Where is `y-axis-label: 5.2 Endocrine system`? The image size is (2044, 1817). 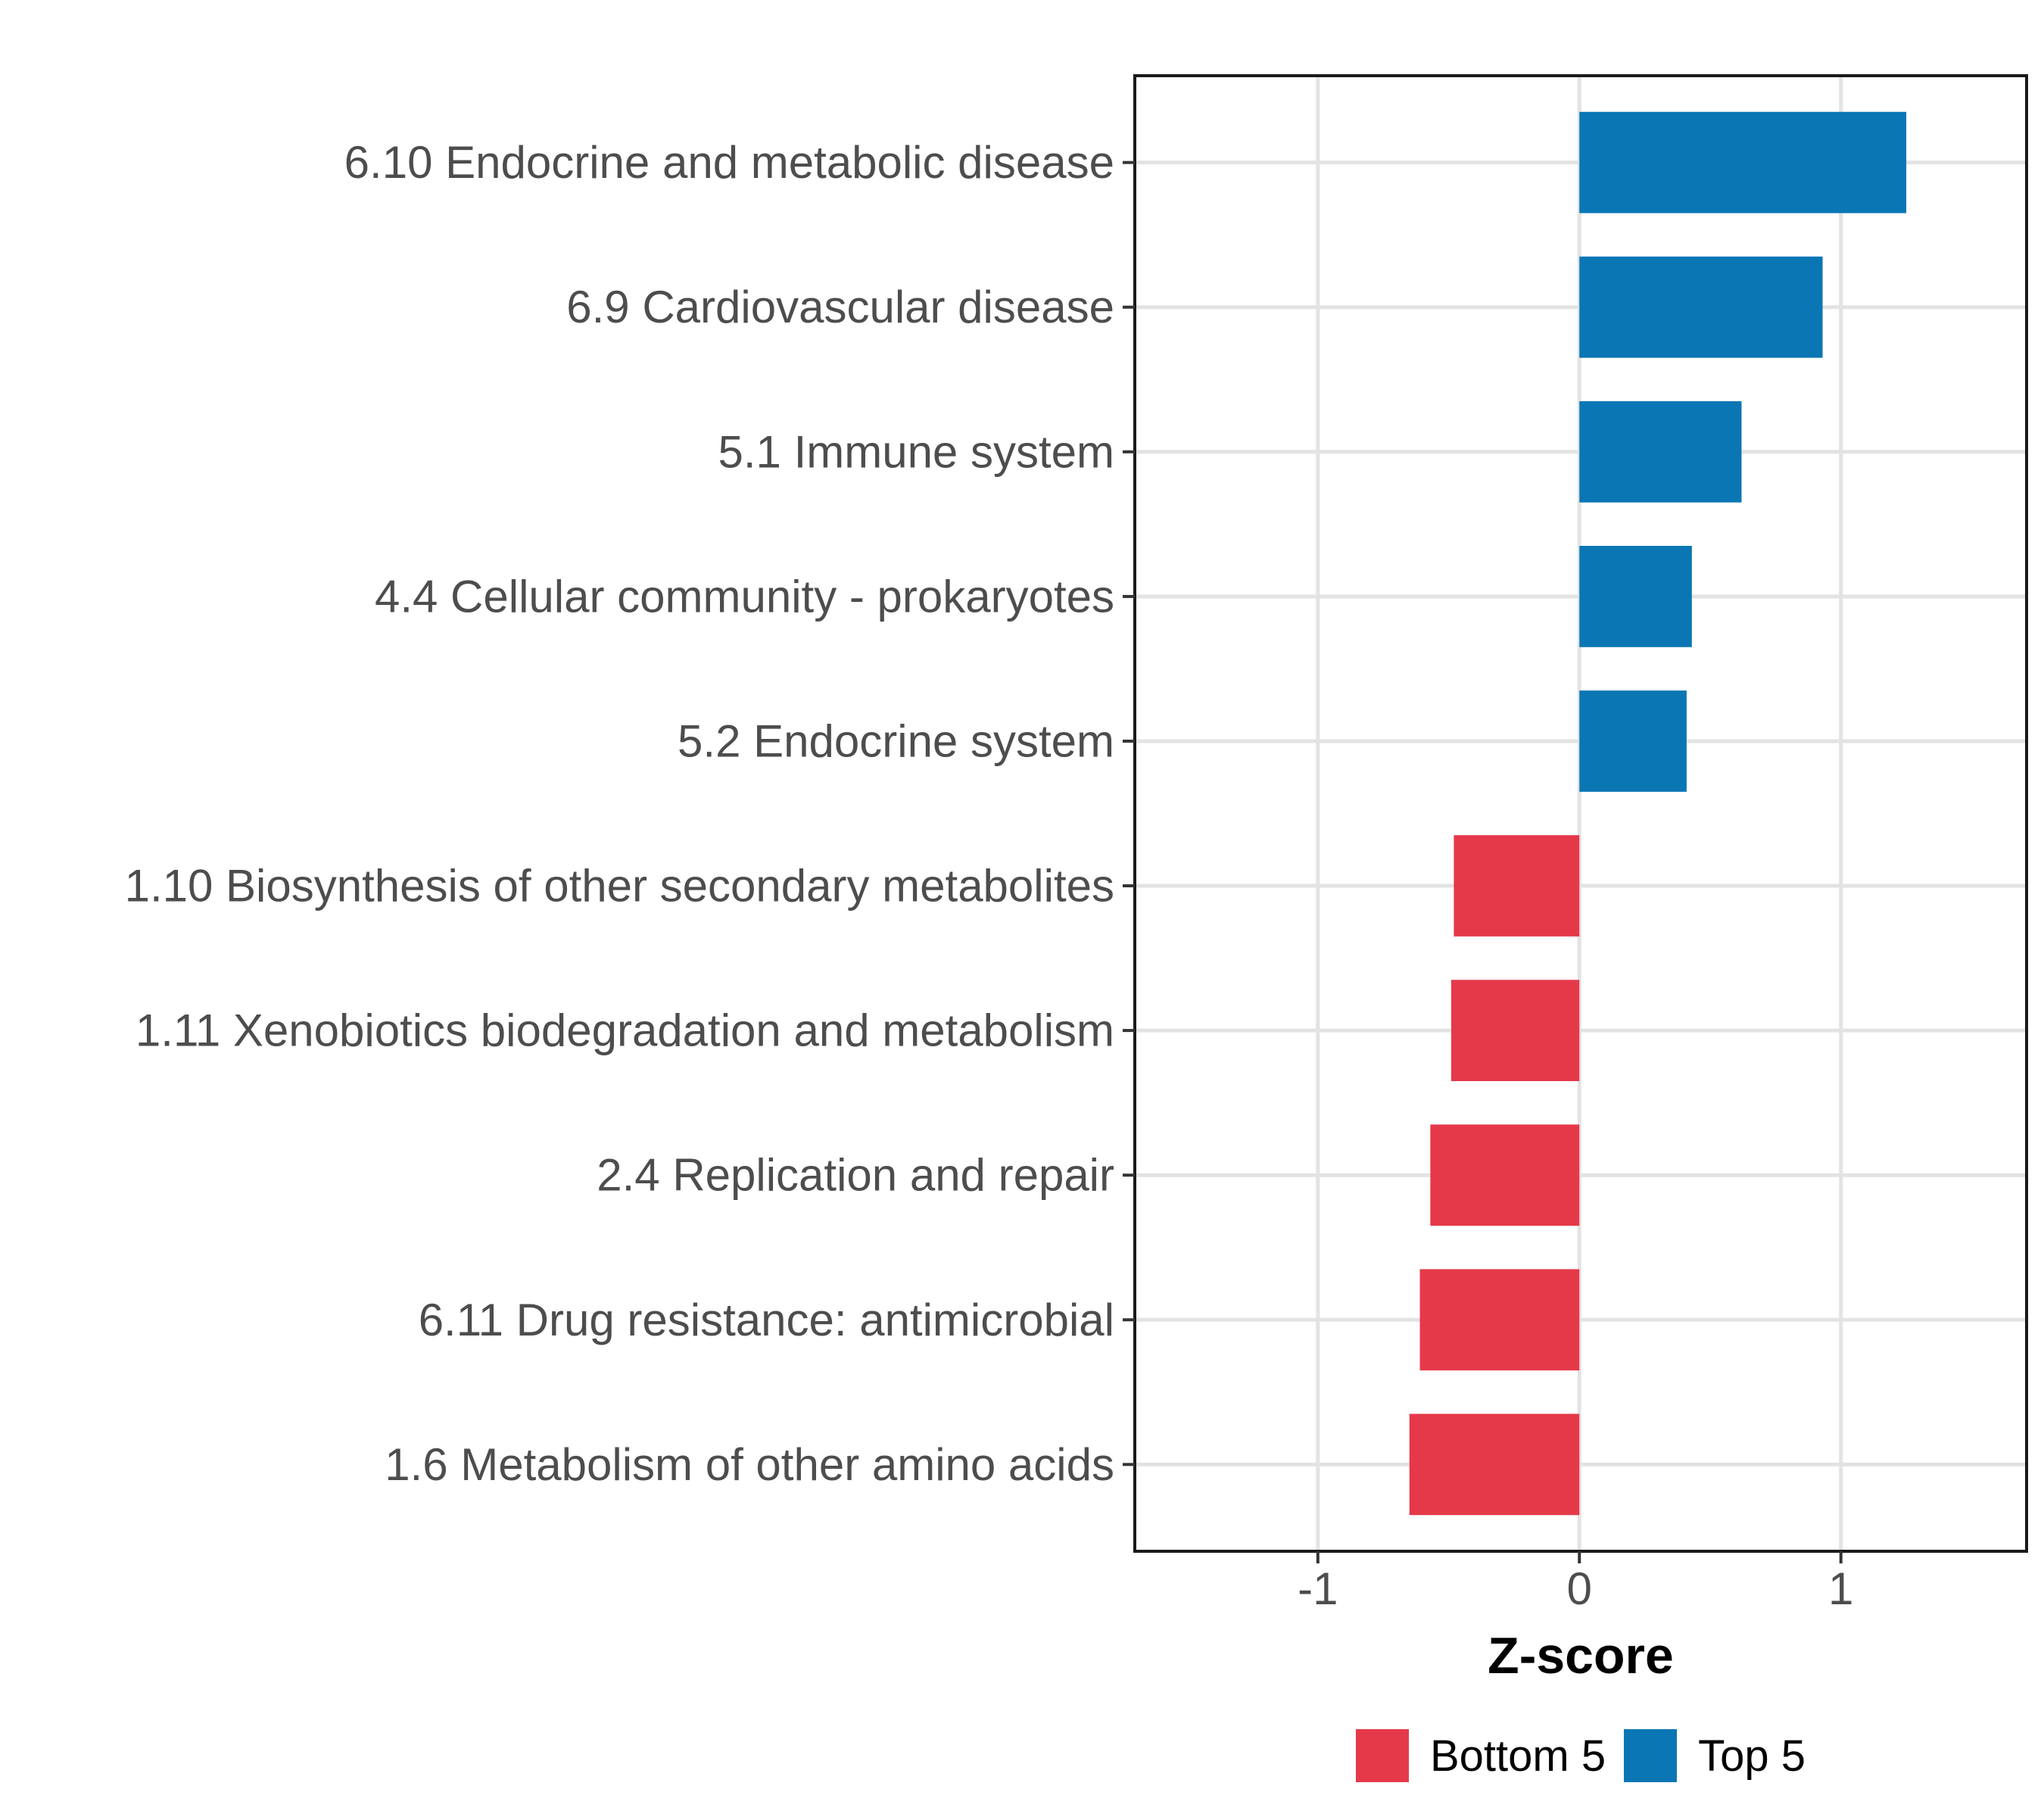 y-axis-label: 5.2 Endocrine system is located at coordinates (896, 740).